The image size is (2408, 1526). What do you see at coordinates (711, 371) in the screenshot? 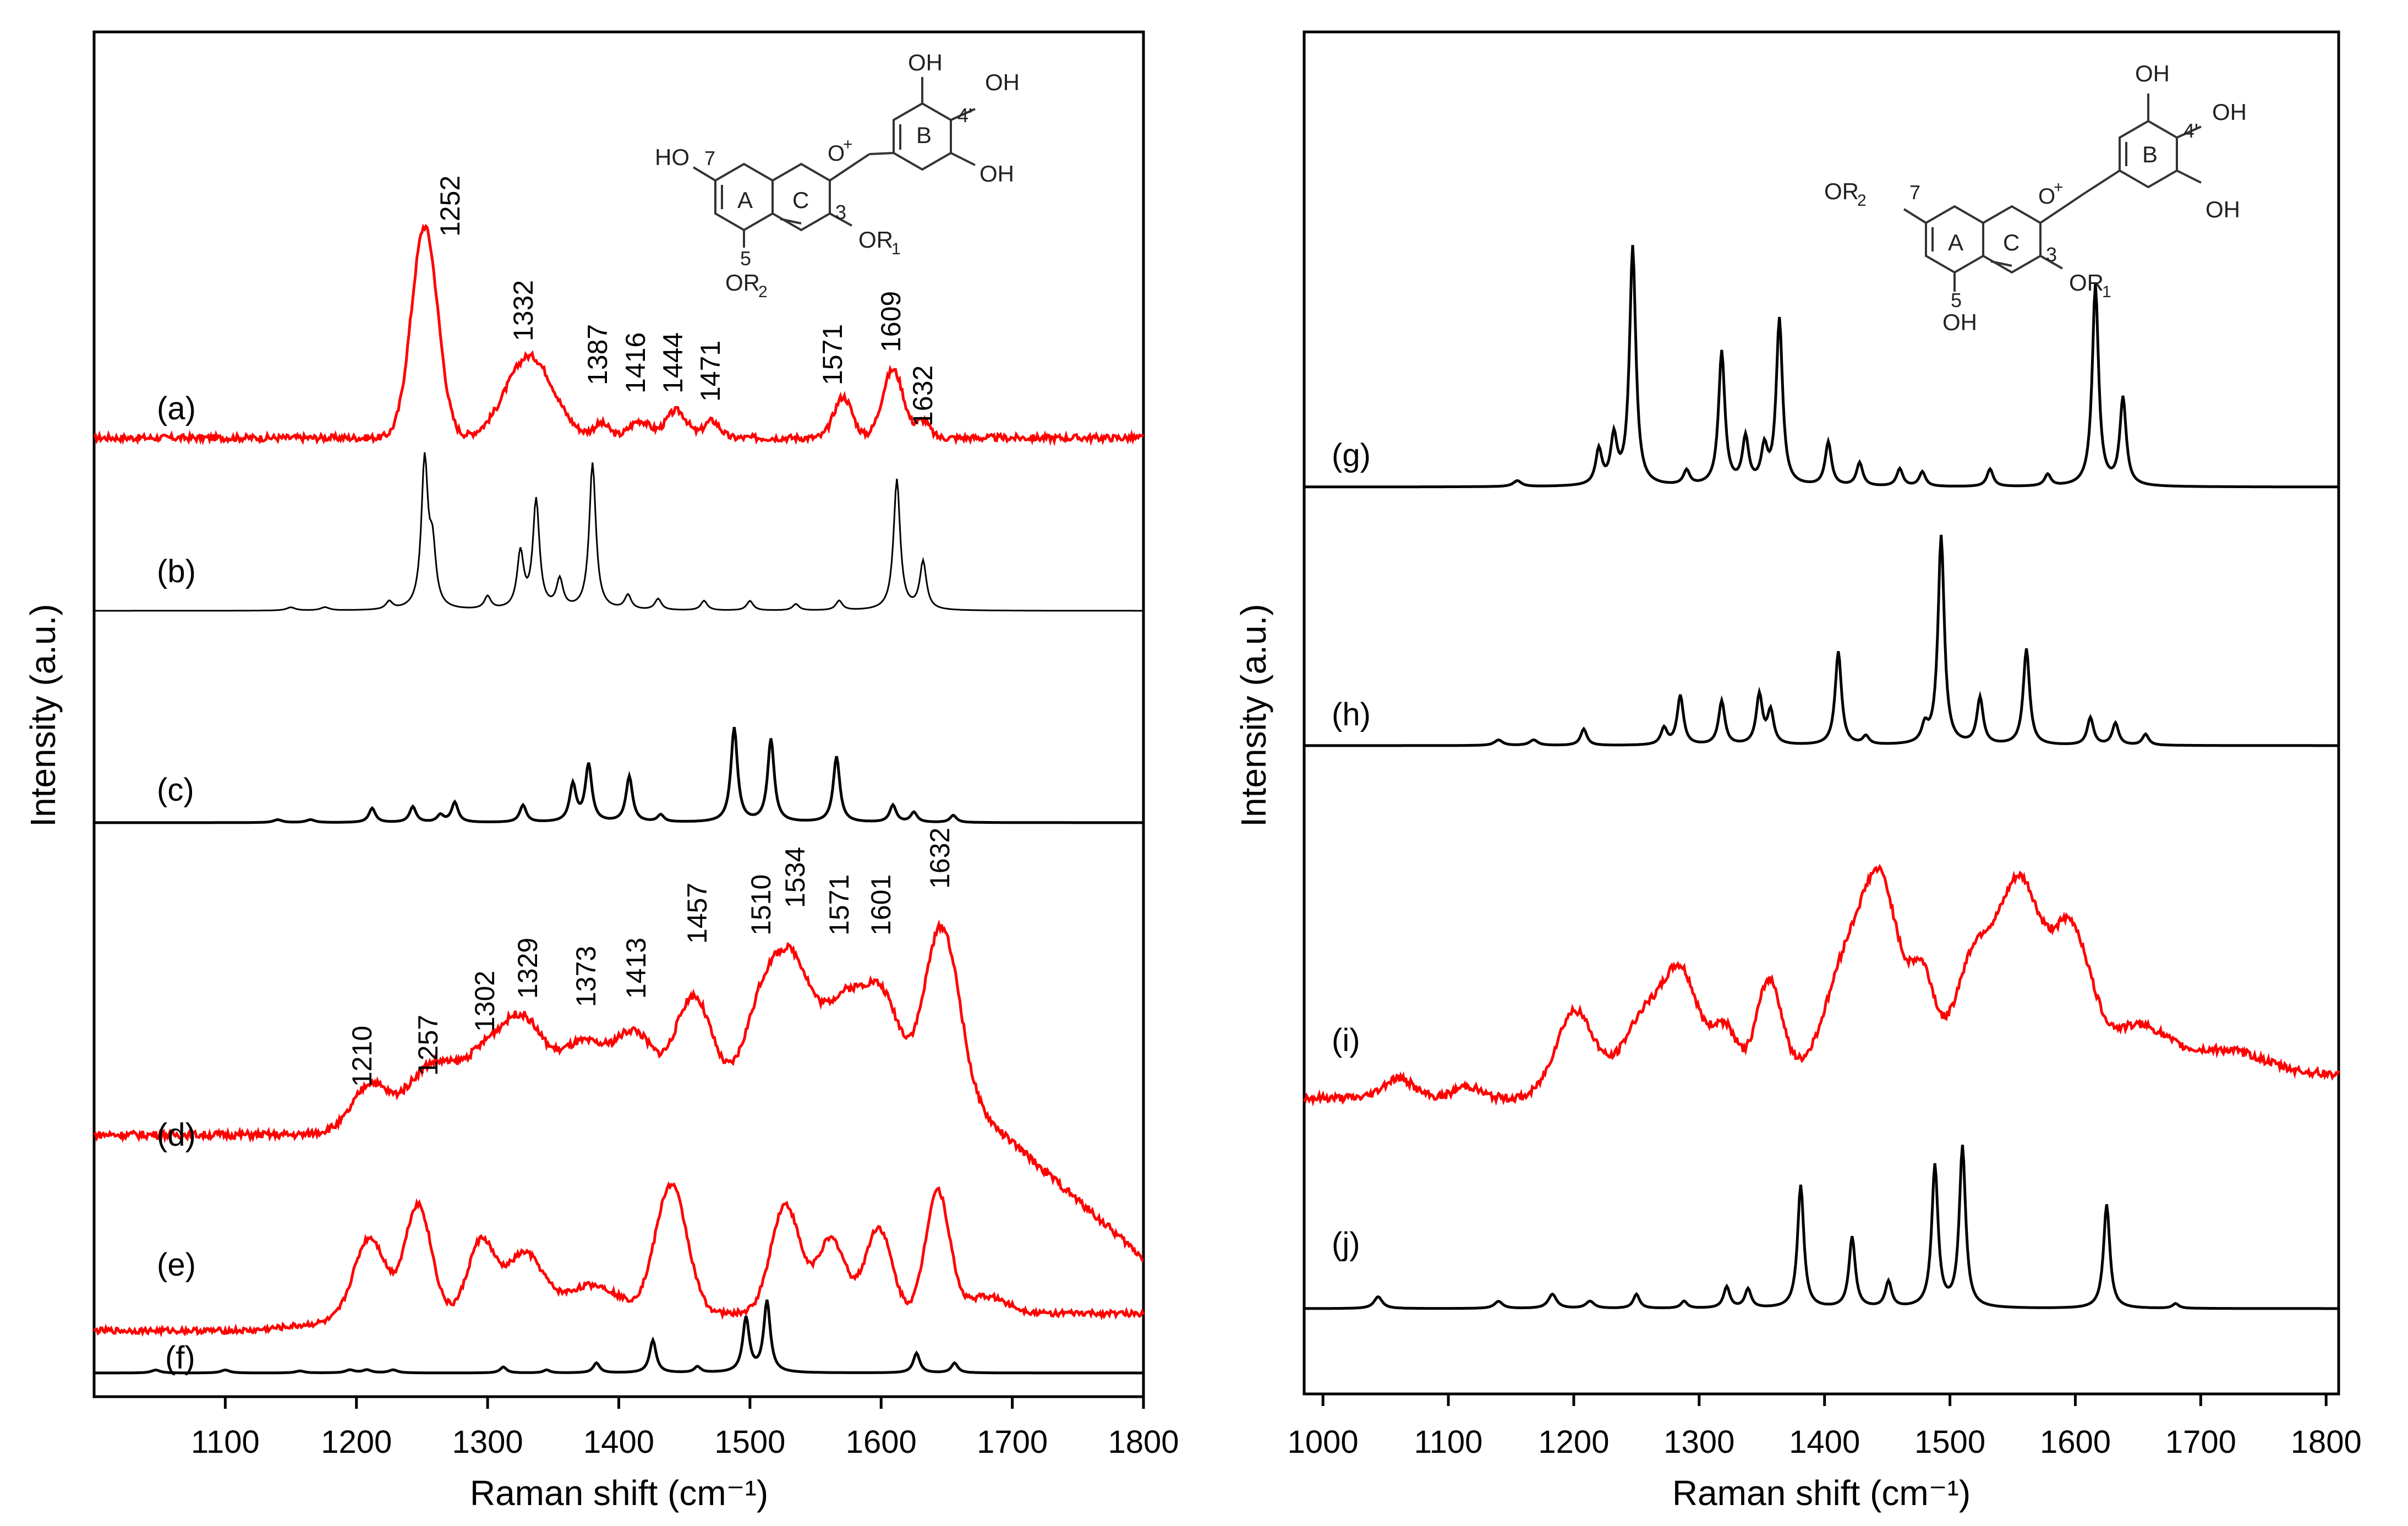
I see `peak-label-1471: 1471` at bounding box center [711, 371].